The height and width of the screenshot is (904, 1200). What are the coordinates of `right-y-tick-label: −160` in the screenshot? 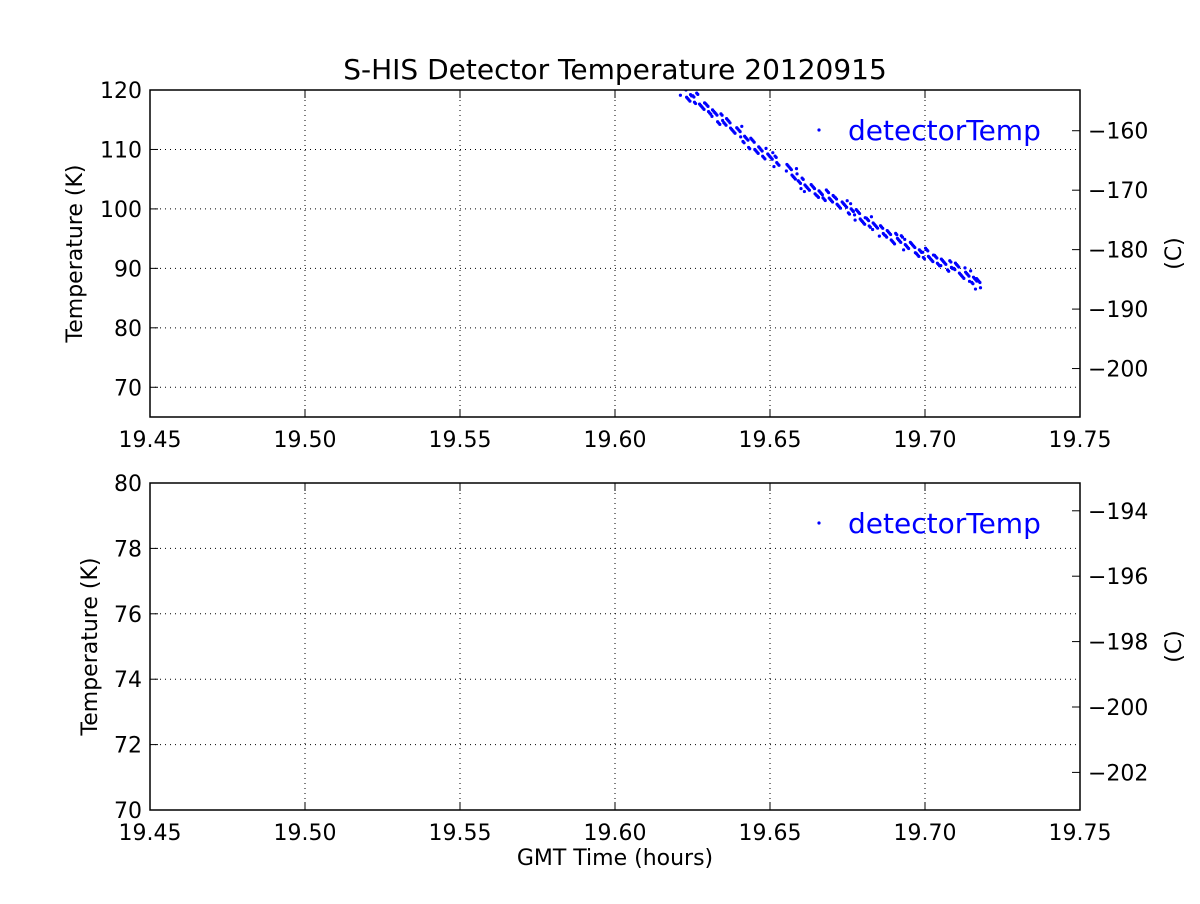 It's located at (1118, 132).